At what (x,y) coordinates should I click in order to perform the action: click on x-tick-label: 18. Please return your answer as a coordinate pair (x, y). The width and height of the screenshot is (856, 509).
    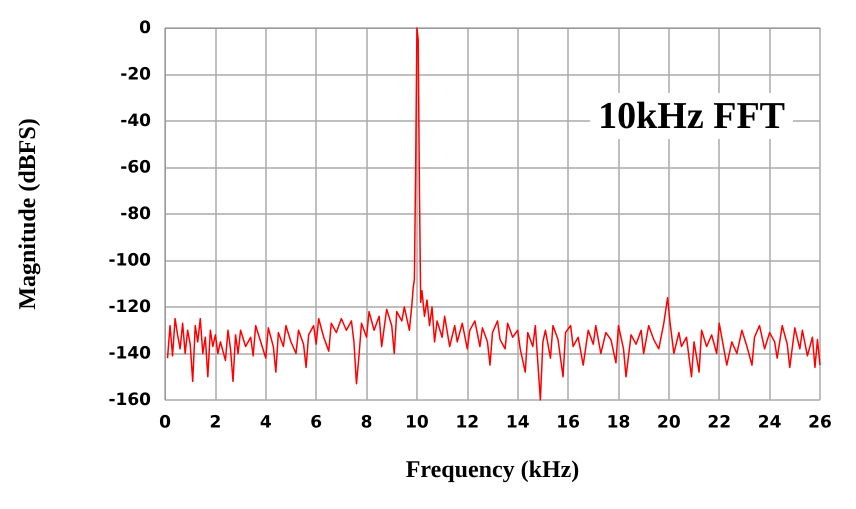
    Looking at the image, I should click on (618, 422).